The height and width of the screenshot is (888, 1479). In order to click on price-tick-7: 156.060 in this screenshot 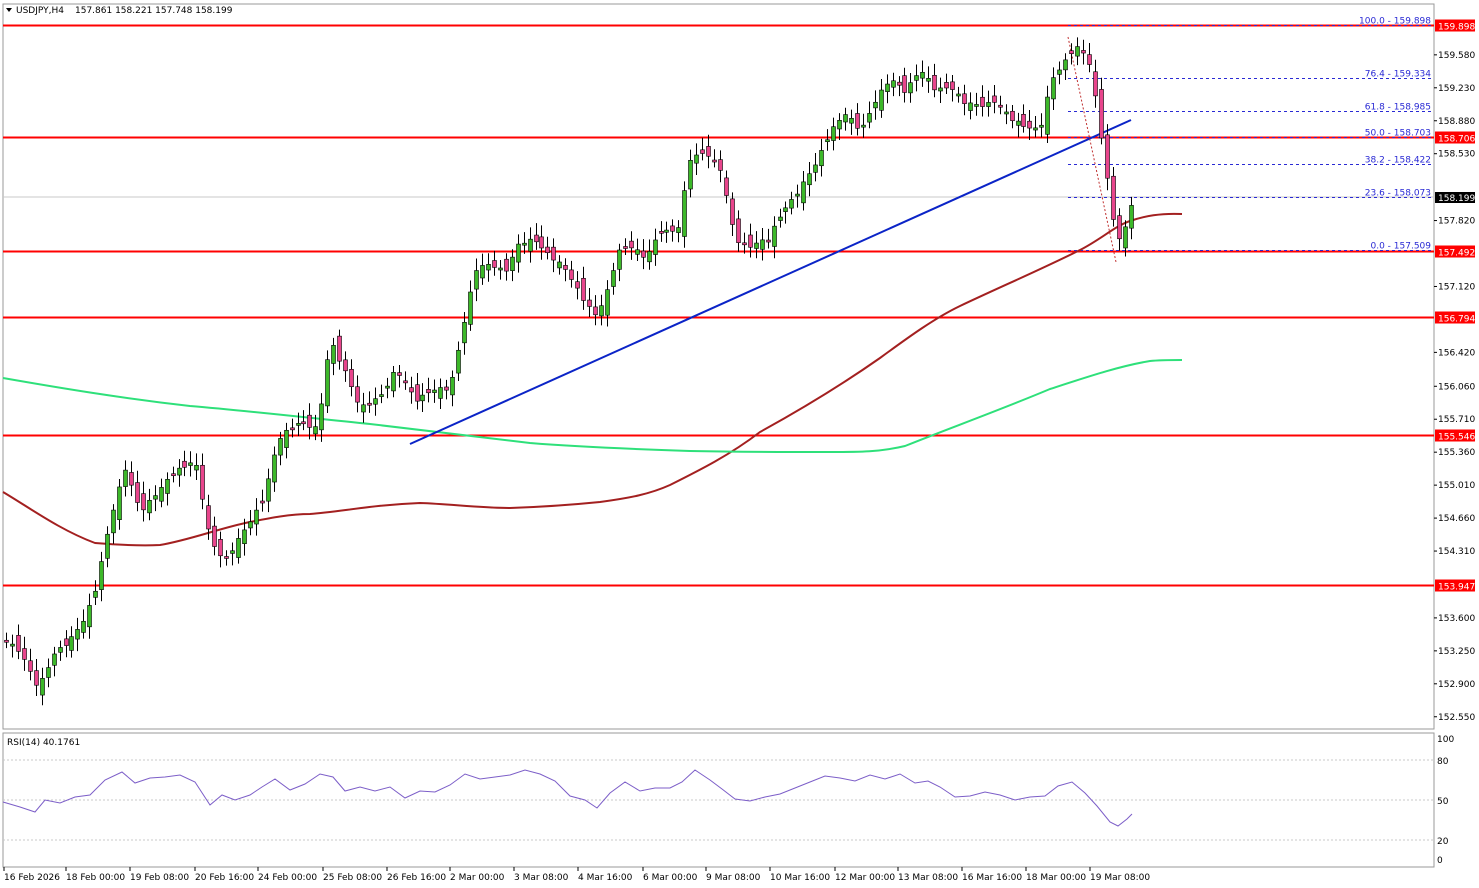, I will do `click(1456, 387)`.